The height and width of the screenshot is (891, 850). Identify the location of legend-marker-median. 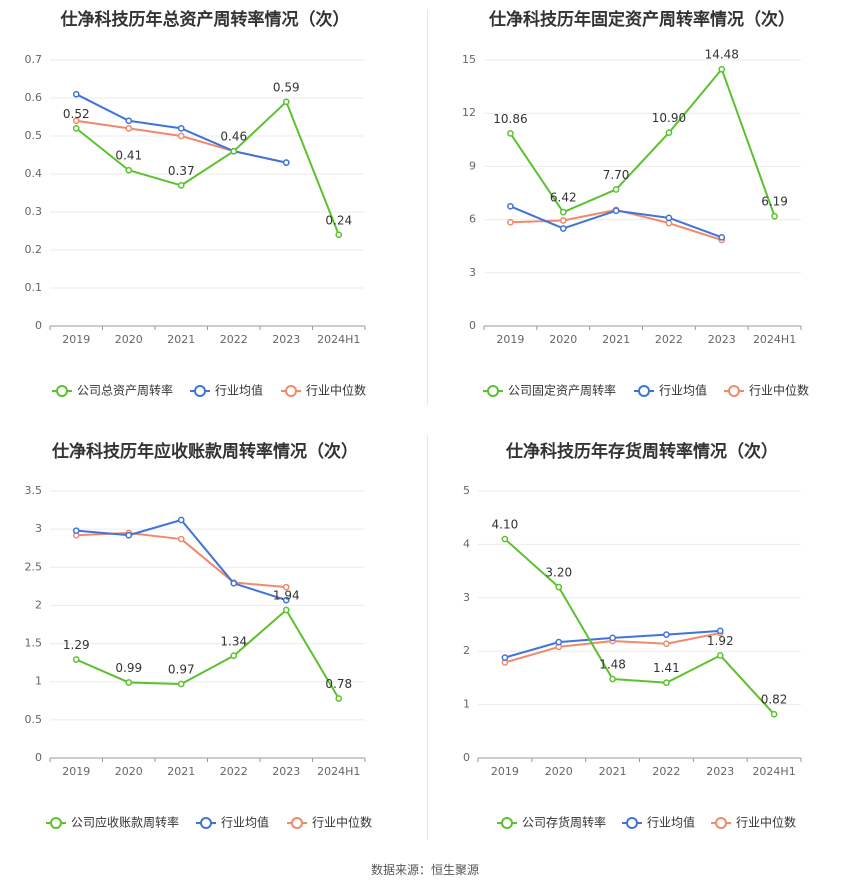
(734, 391).